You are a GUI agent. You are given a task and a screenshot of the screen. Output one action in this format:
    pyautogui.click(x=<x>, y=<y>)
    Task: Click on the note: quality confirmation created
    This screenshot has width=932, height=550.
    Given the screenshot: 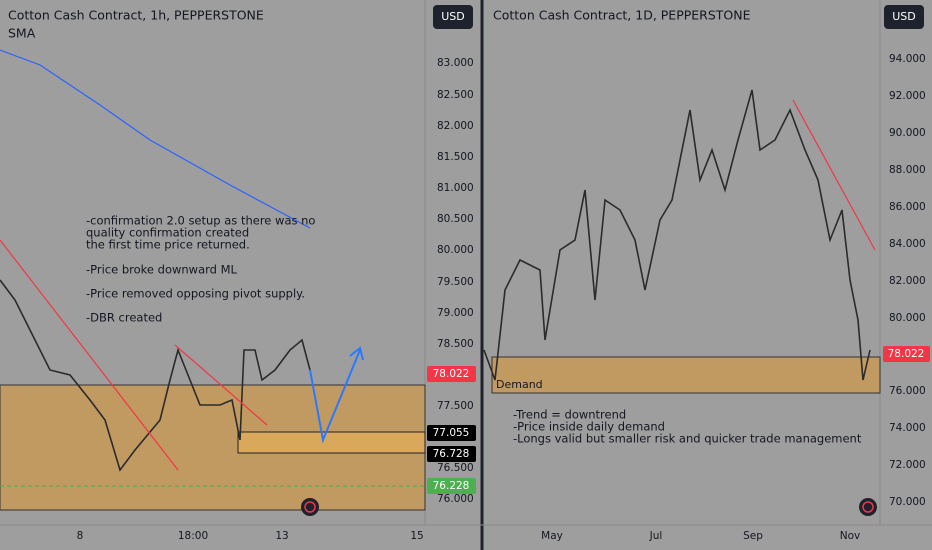 What is the action you would take?
    pyautogui.click(x=167, y=233)
    